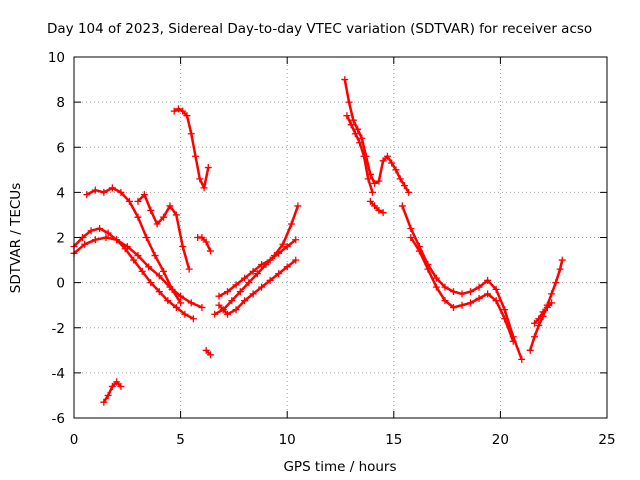 The height and width of the screenshot is (480, 640). I want to click on y-tick-label: 4, so click(60, 193).